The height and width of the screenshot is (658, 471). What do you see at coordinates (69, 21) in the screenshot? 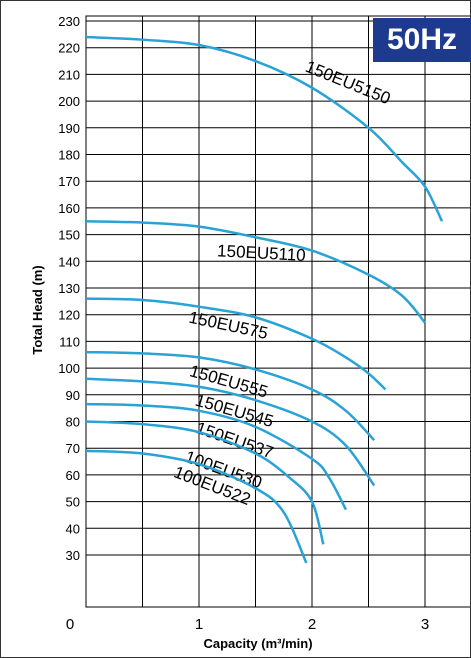
I see `y-tick-label: 230` at bounding box center [69, 21].